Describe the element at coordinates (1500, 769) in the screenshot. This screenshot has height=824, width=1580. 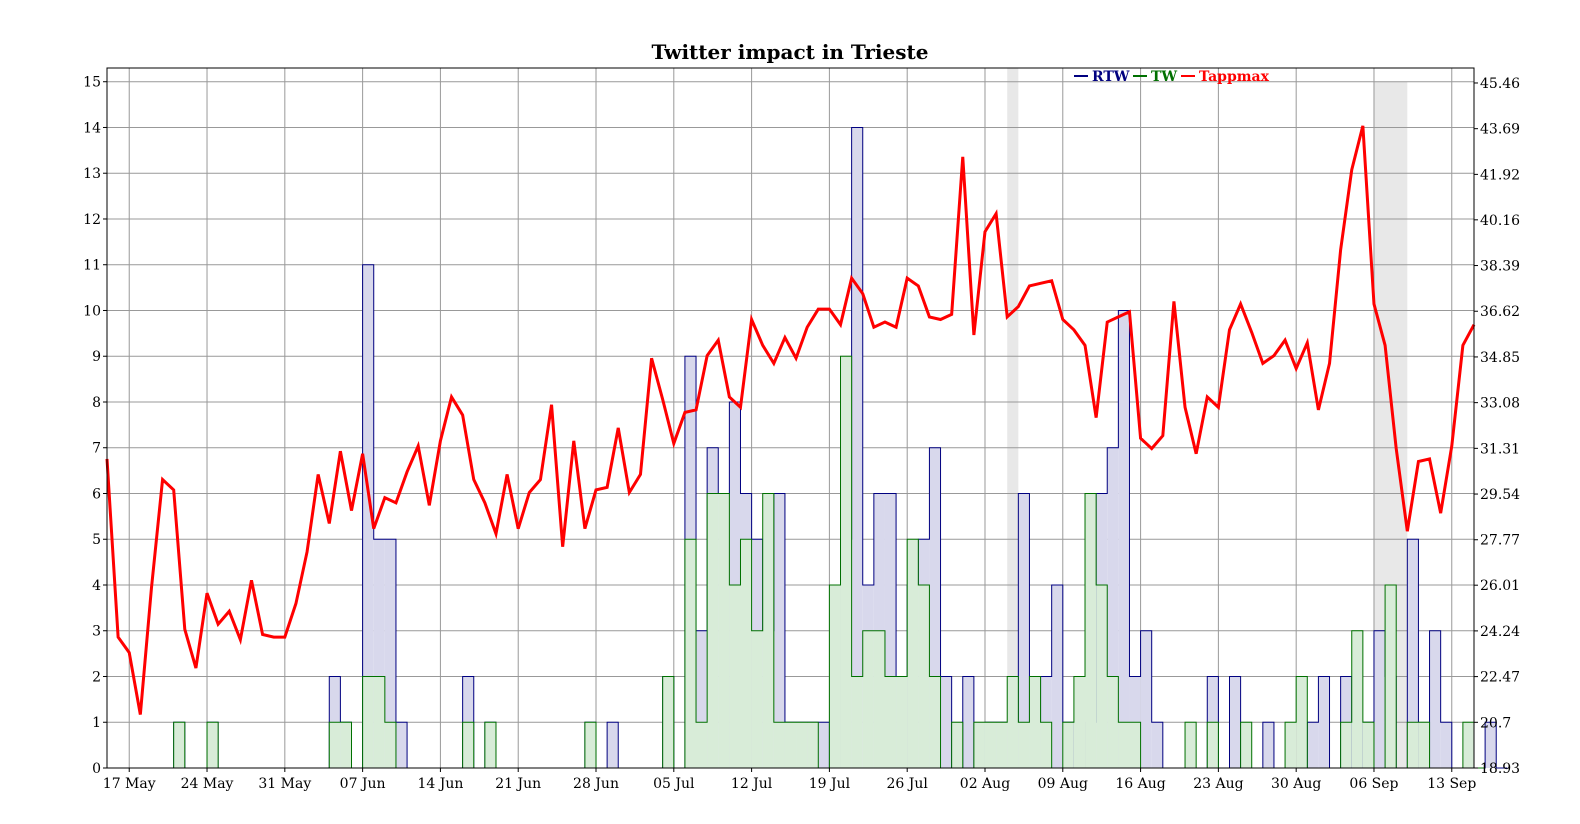
I see `y-right-tick-label: 18.93` at that location.